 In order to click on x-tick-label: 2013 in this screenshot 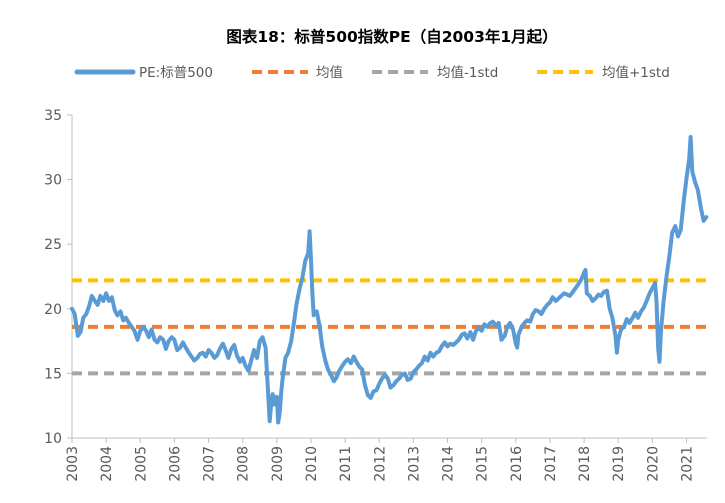, I will do `click(414, 464)`.